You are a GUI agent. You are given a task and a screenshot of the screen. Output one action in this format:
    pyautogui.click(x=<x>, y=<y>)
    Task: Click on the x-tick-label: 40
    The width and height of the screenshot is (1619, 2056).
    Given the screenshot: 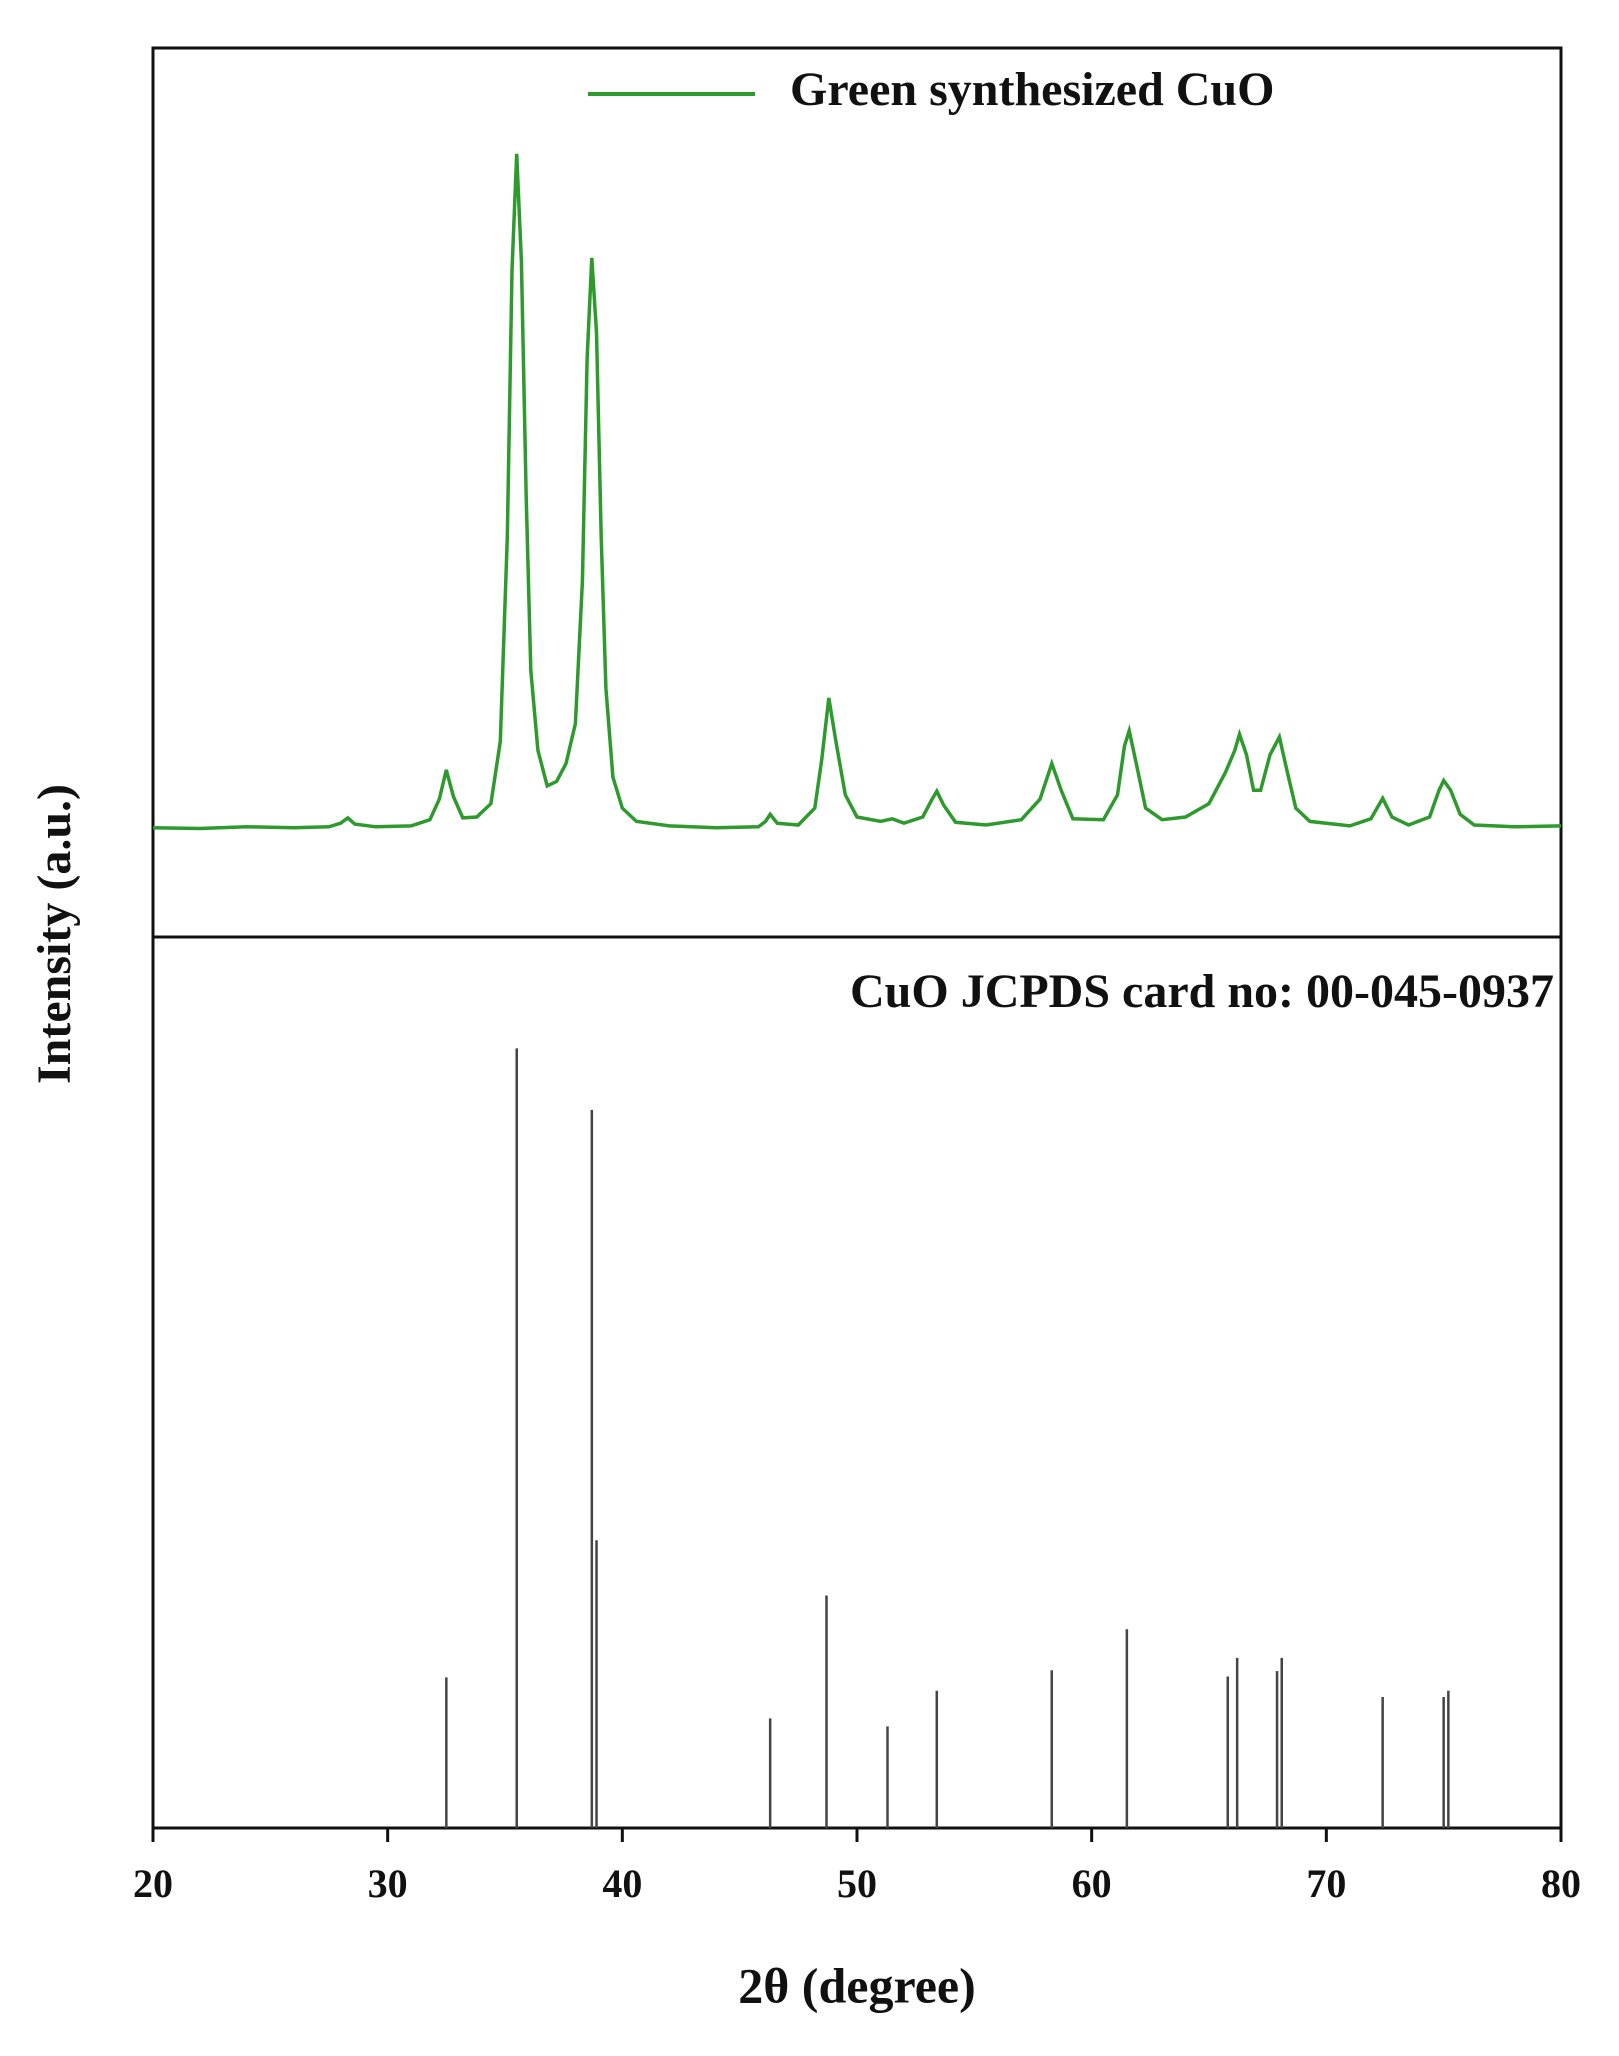 What is the action you would take?
    pyautogui.click(x=622, y=1883)
    